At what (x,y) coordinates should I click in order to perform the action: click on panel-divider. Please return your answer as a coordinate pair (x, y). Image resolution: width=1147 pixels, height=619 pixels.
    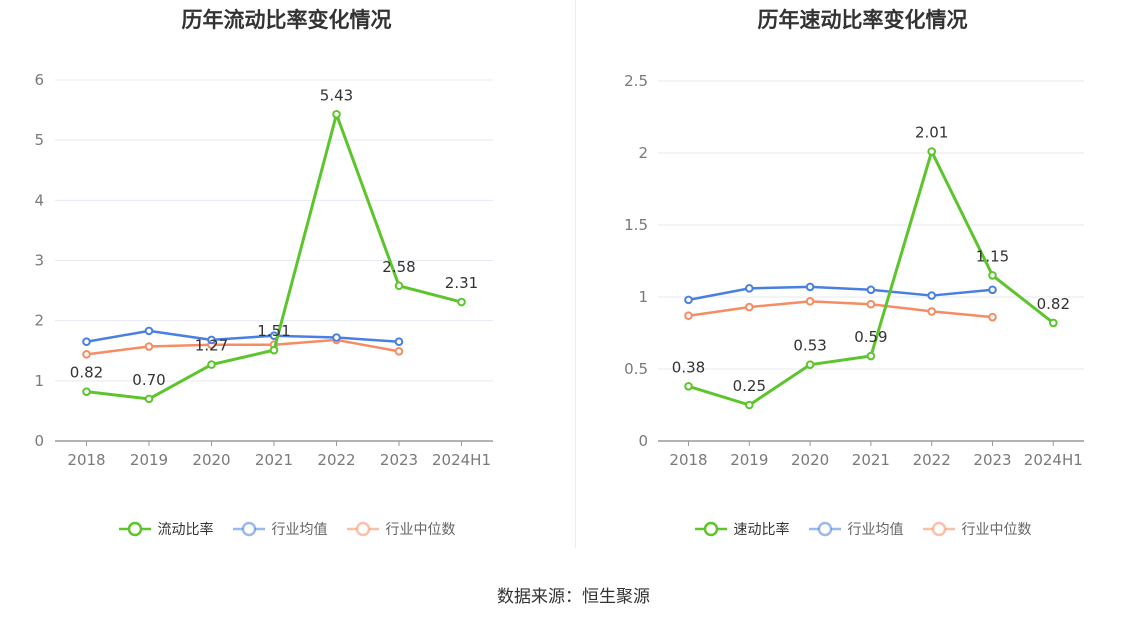
    Looking at the image, I should click on (575, 274).